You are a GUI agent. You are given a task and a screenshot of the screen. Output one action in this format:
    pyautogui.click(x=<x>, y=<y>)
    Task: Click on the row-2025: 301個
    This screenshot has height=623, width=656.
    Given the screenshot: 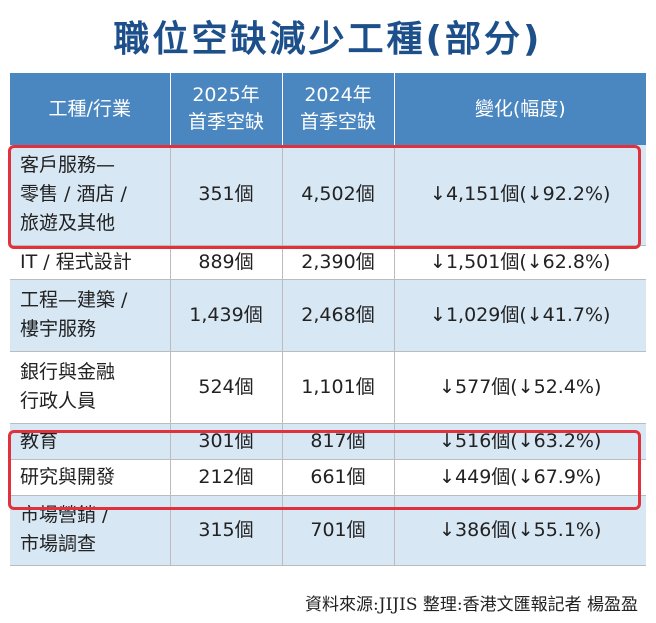 What is the action you would take?
    pyautogui.click(x=226, y=441)
    